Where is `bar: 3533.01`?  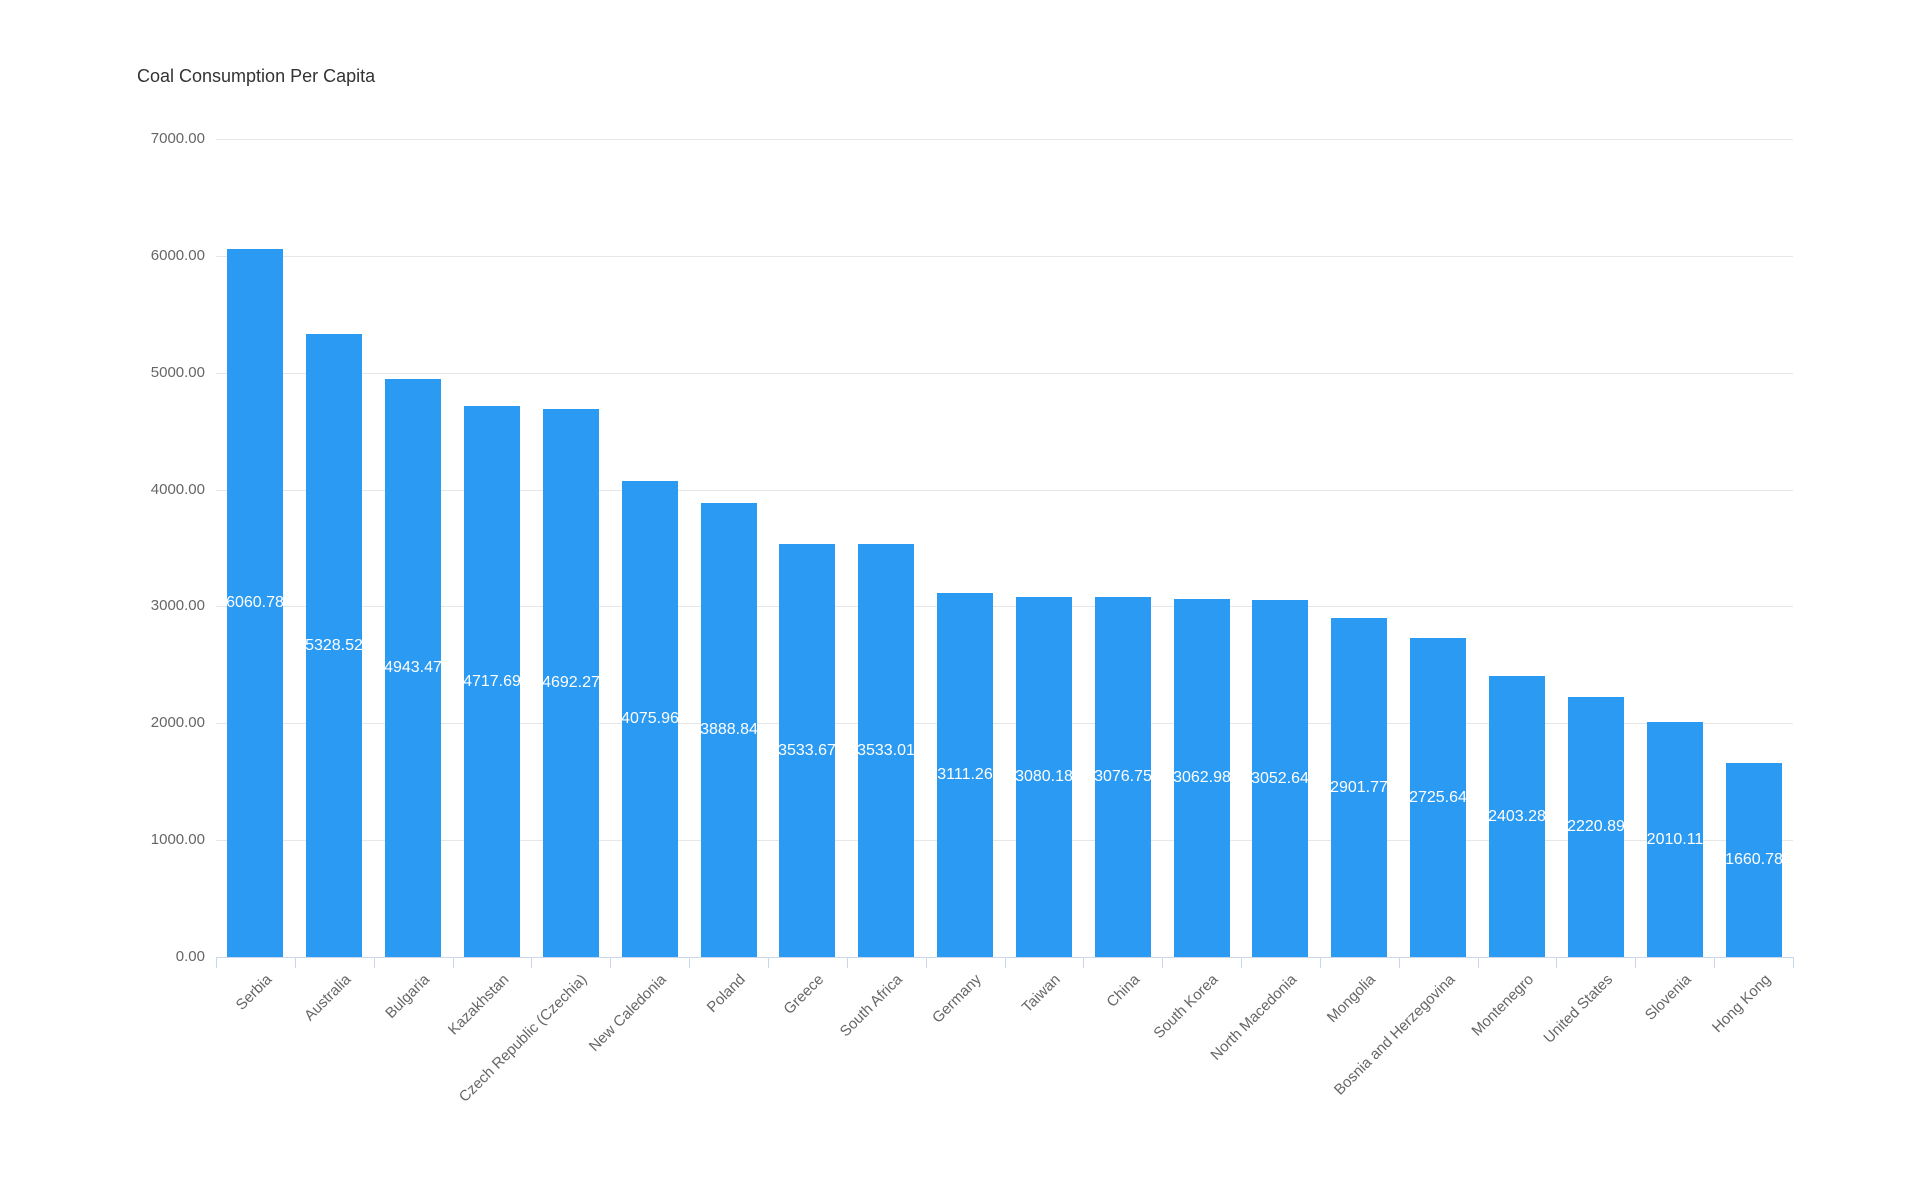 bar: 3533.01 is located at coordinates (886, 750).